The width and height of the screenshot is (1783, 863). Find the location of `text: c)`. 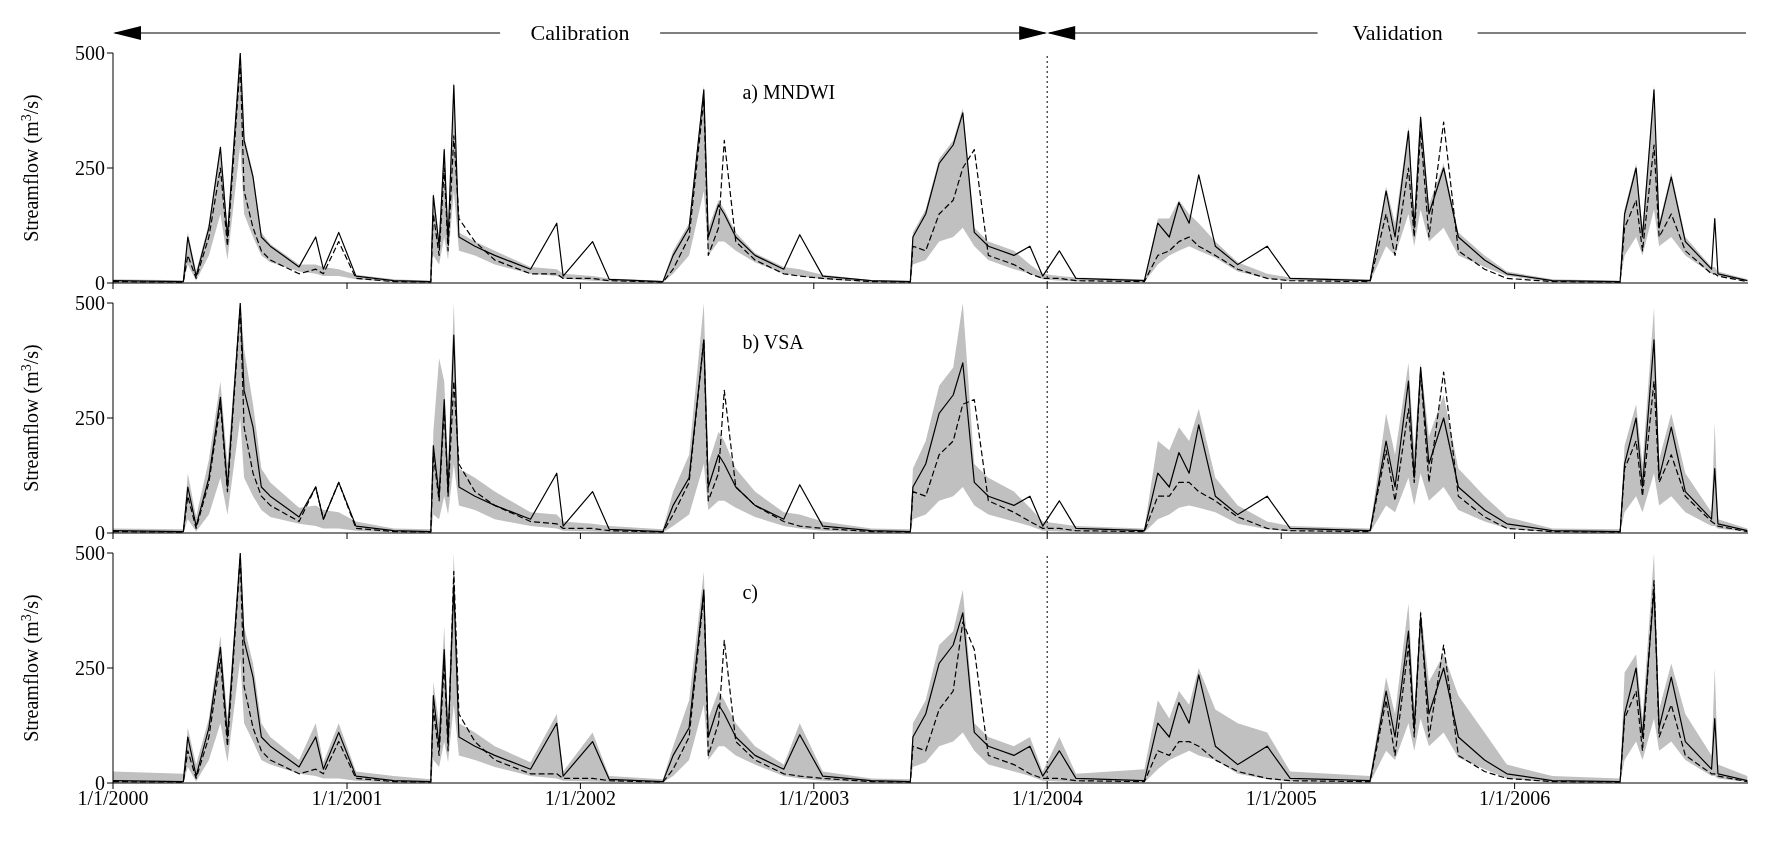

text: c) is located at coordinates (750, 592).